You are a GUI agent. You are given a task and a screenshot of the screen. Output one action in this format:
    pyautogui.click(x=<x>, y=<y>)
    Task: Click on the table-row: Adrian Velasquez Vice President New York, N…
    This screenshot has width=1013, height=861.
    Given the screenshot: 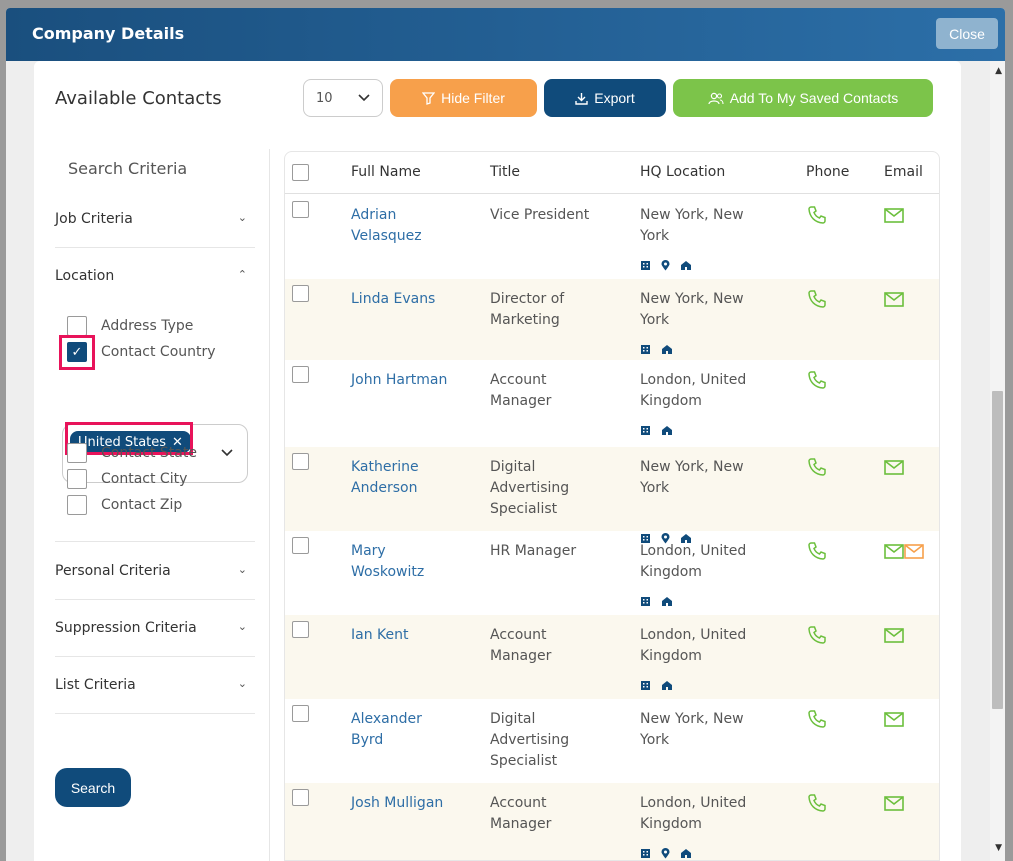 What is the action you would take?
    pyautogui.click(x=612, y=237)
    